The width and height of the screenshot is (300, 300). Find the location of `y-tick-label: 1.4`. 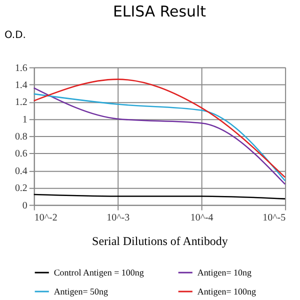

y-tick-label: 1.4 is located at coordinates (21, 85).